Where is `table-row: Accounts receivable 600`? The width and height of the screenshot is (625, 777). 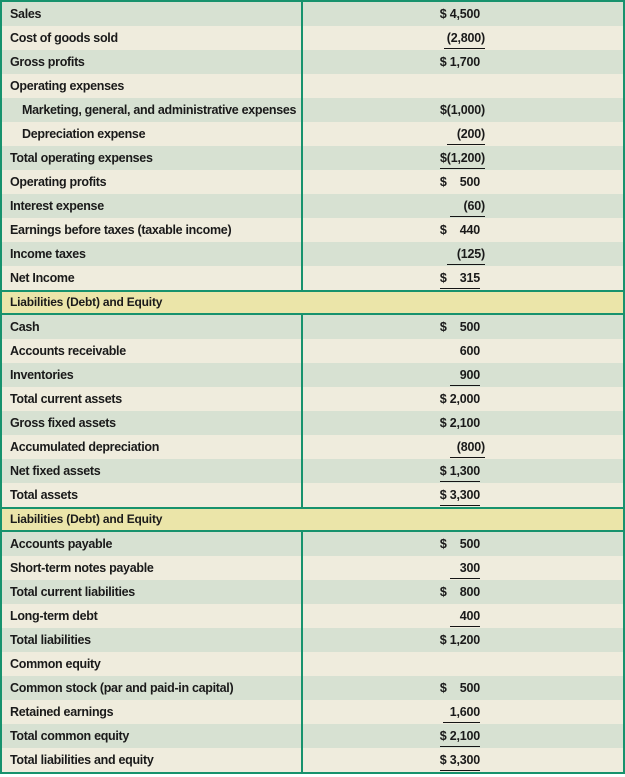 table-row: Accounts receivable 600 is located at coordinates (312, 351).